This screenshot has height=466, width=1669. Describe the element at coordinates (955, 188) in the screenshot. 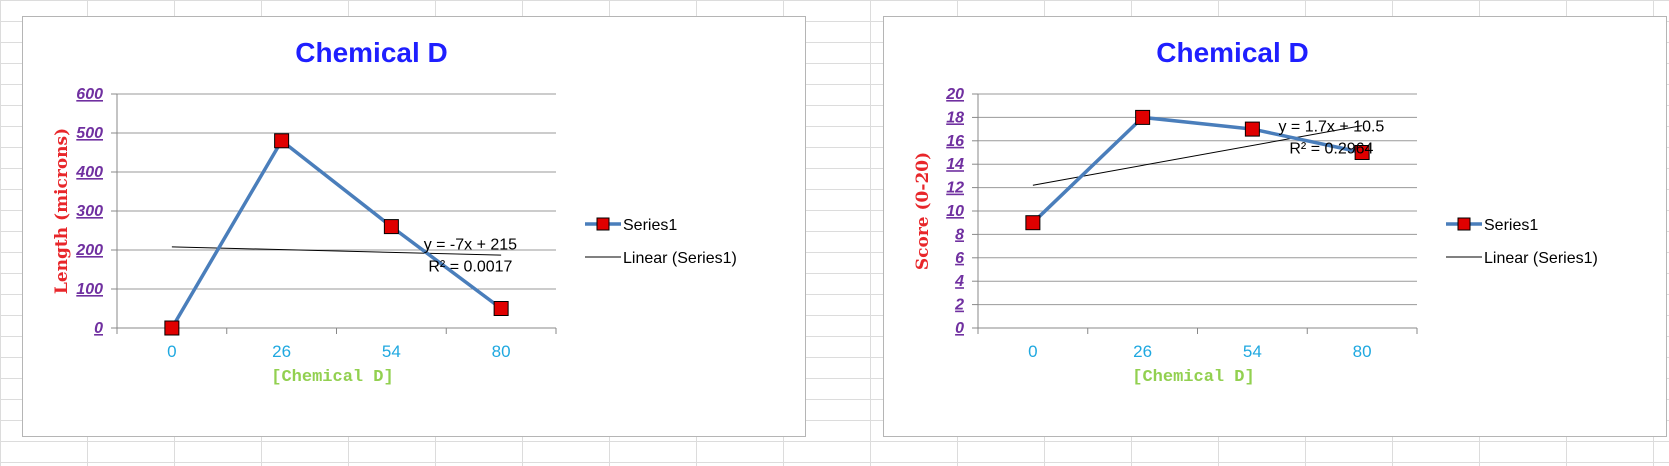

I see `y-tick-label: 12` at that location.